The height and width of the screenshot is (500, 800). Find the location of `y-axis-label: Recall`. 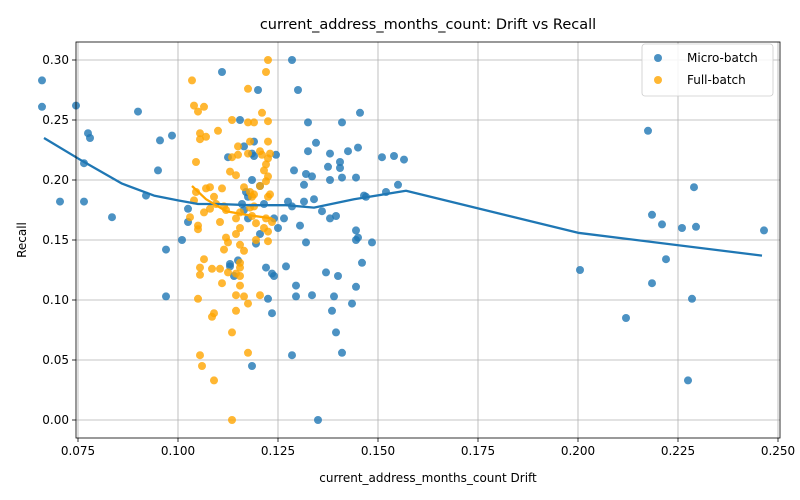

y-axis-label: Recall is located at coordinates (22, 240).